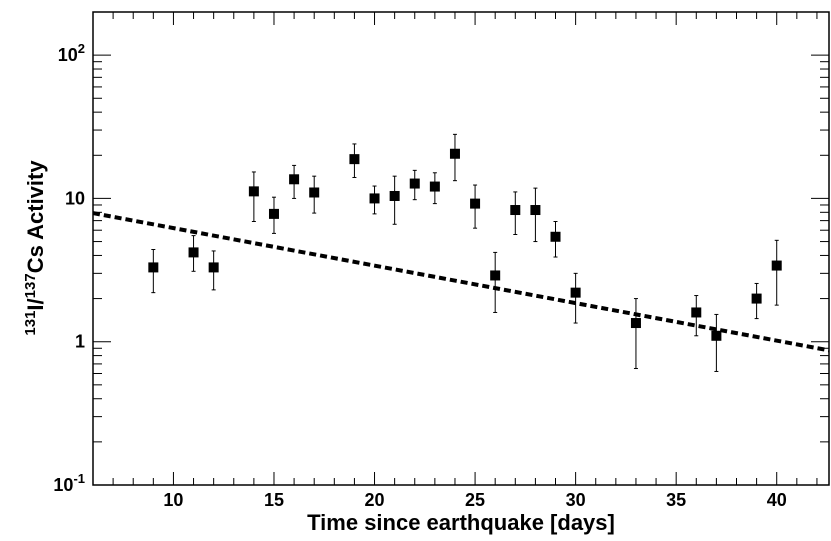  What do you see at coordinates (173, 500) in the screenshot?
I see `x-tick-label: 10` at bounding box center [173, 500].